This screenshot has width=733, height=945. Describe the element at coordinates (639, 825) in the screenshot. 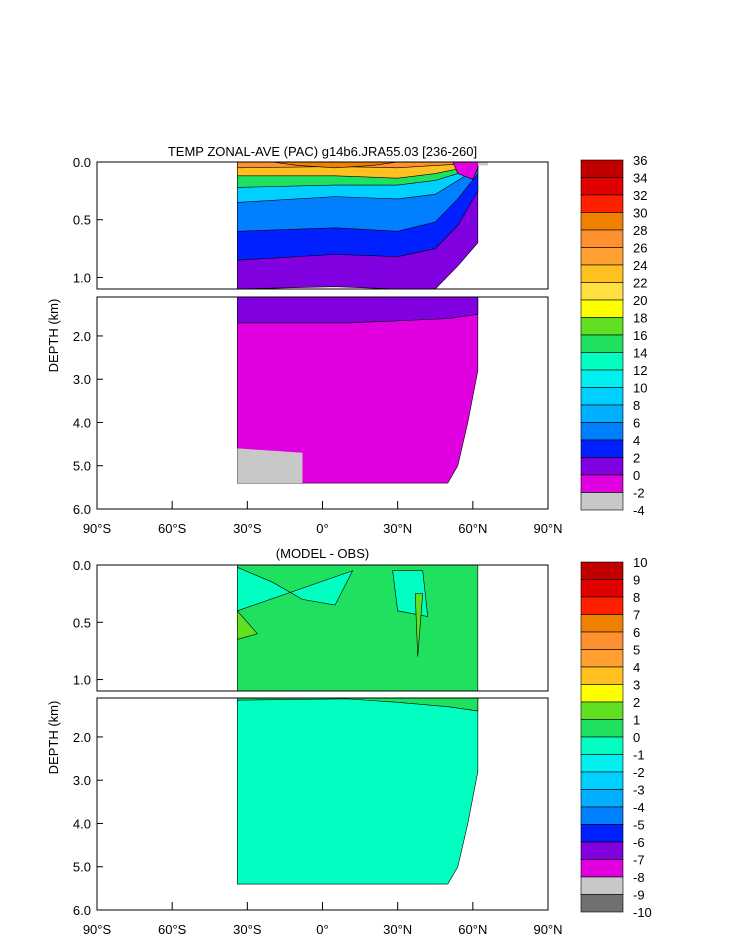

I see `colorbar-label: -5` at that location.